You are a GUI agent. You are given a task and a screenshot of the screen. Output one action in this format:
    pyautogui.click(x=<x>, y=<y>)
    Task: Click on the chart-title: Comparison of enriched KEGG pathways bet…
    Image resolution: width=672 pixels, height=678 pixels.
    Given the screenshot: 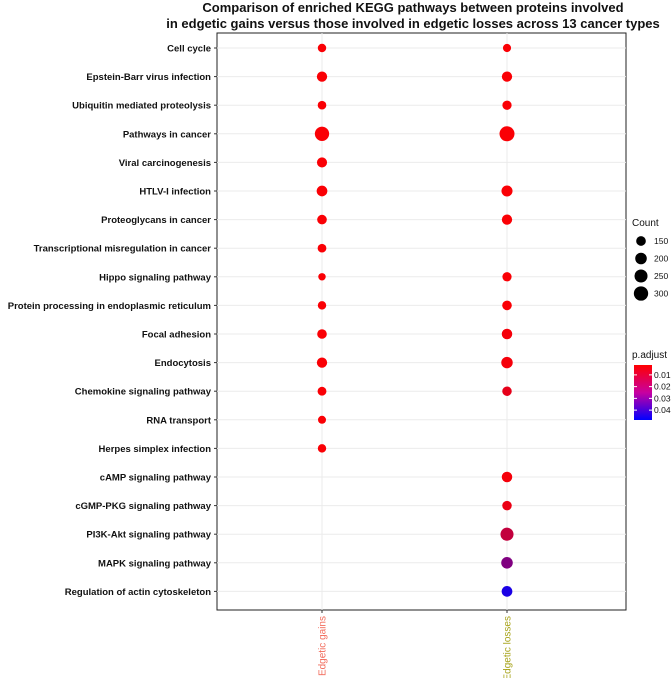 What is the action you would take?
    pyautogui.click(x=413, y=15)
    